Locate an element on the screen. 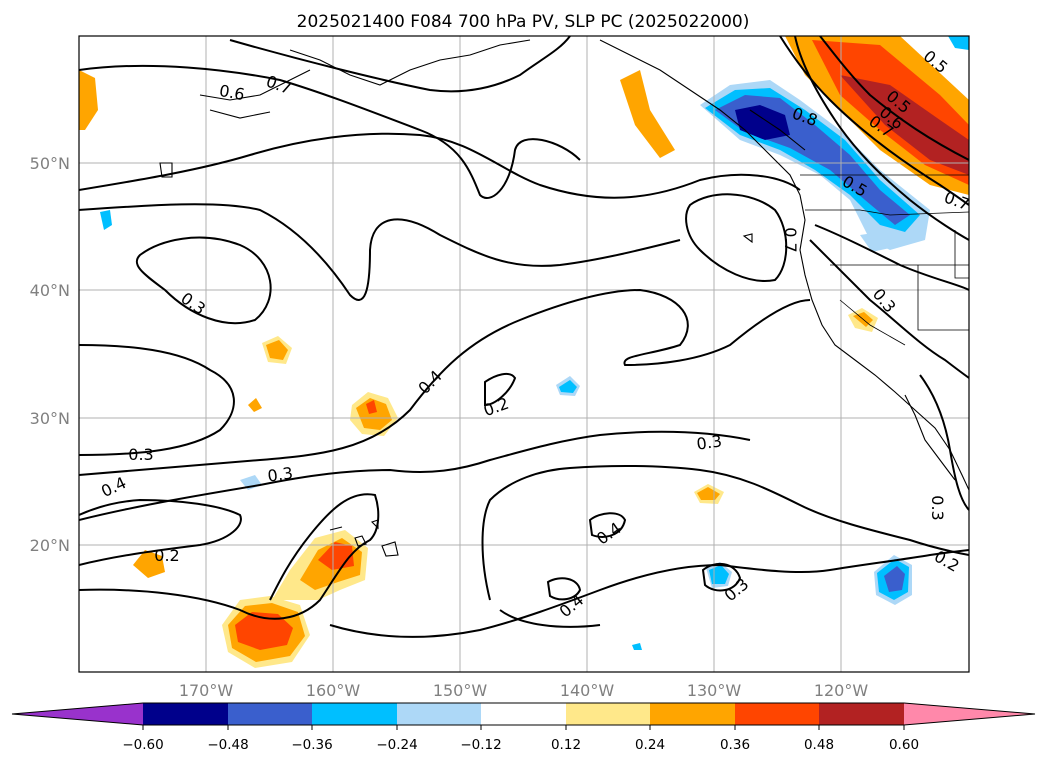 The height and width of the screenshot is (765, 1047). colorbar-ticks is located at coordinates (523, 727).